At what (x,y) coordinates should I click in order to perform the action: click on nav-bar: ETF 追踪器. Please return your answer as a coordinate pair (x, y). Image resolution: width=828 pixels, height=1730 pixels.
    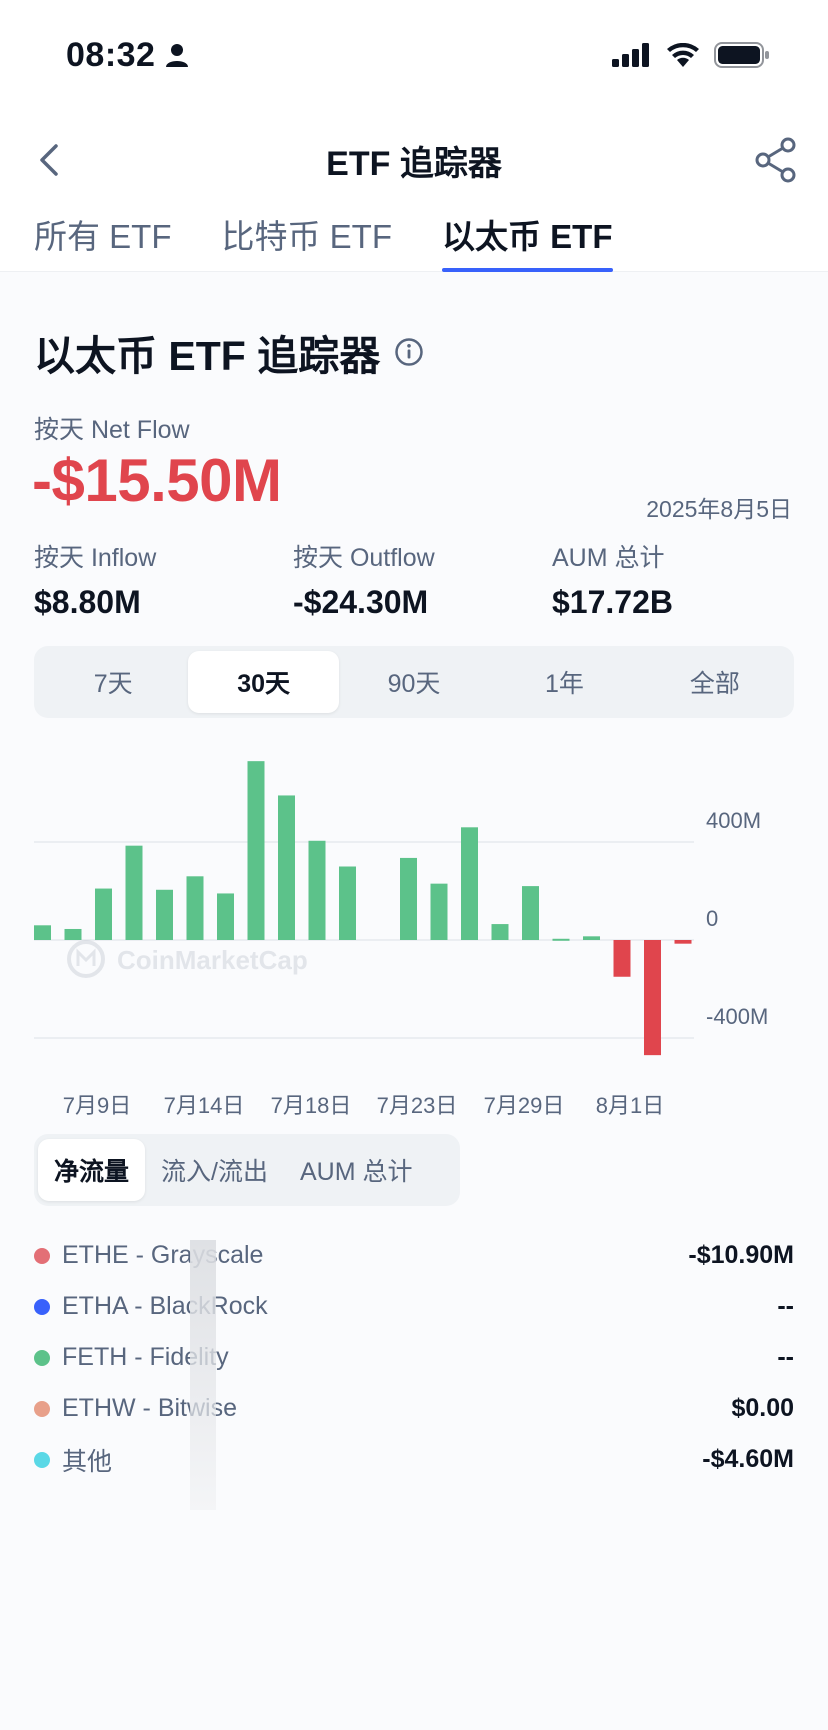
    Looking at the image, I should click on (414, 160).